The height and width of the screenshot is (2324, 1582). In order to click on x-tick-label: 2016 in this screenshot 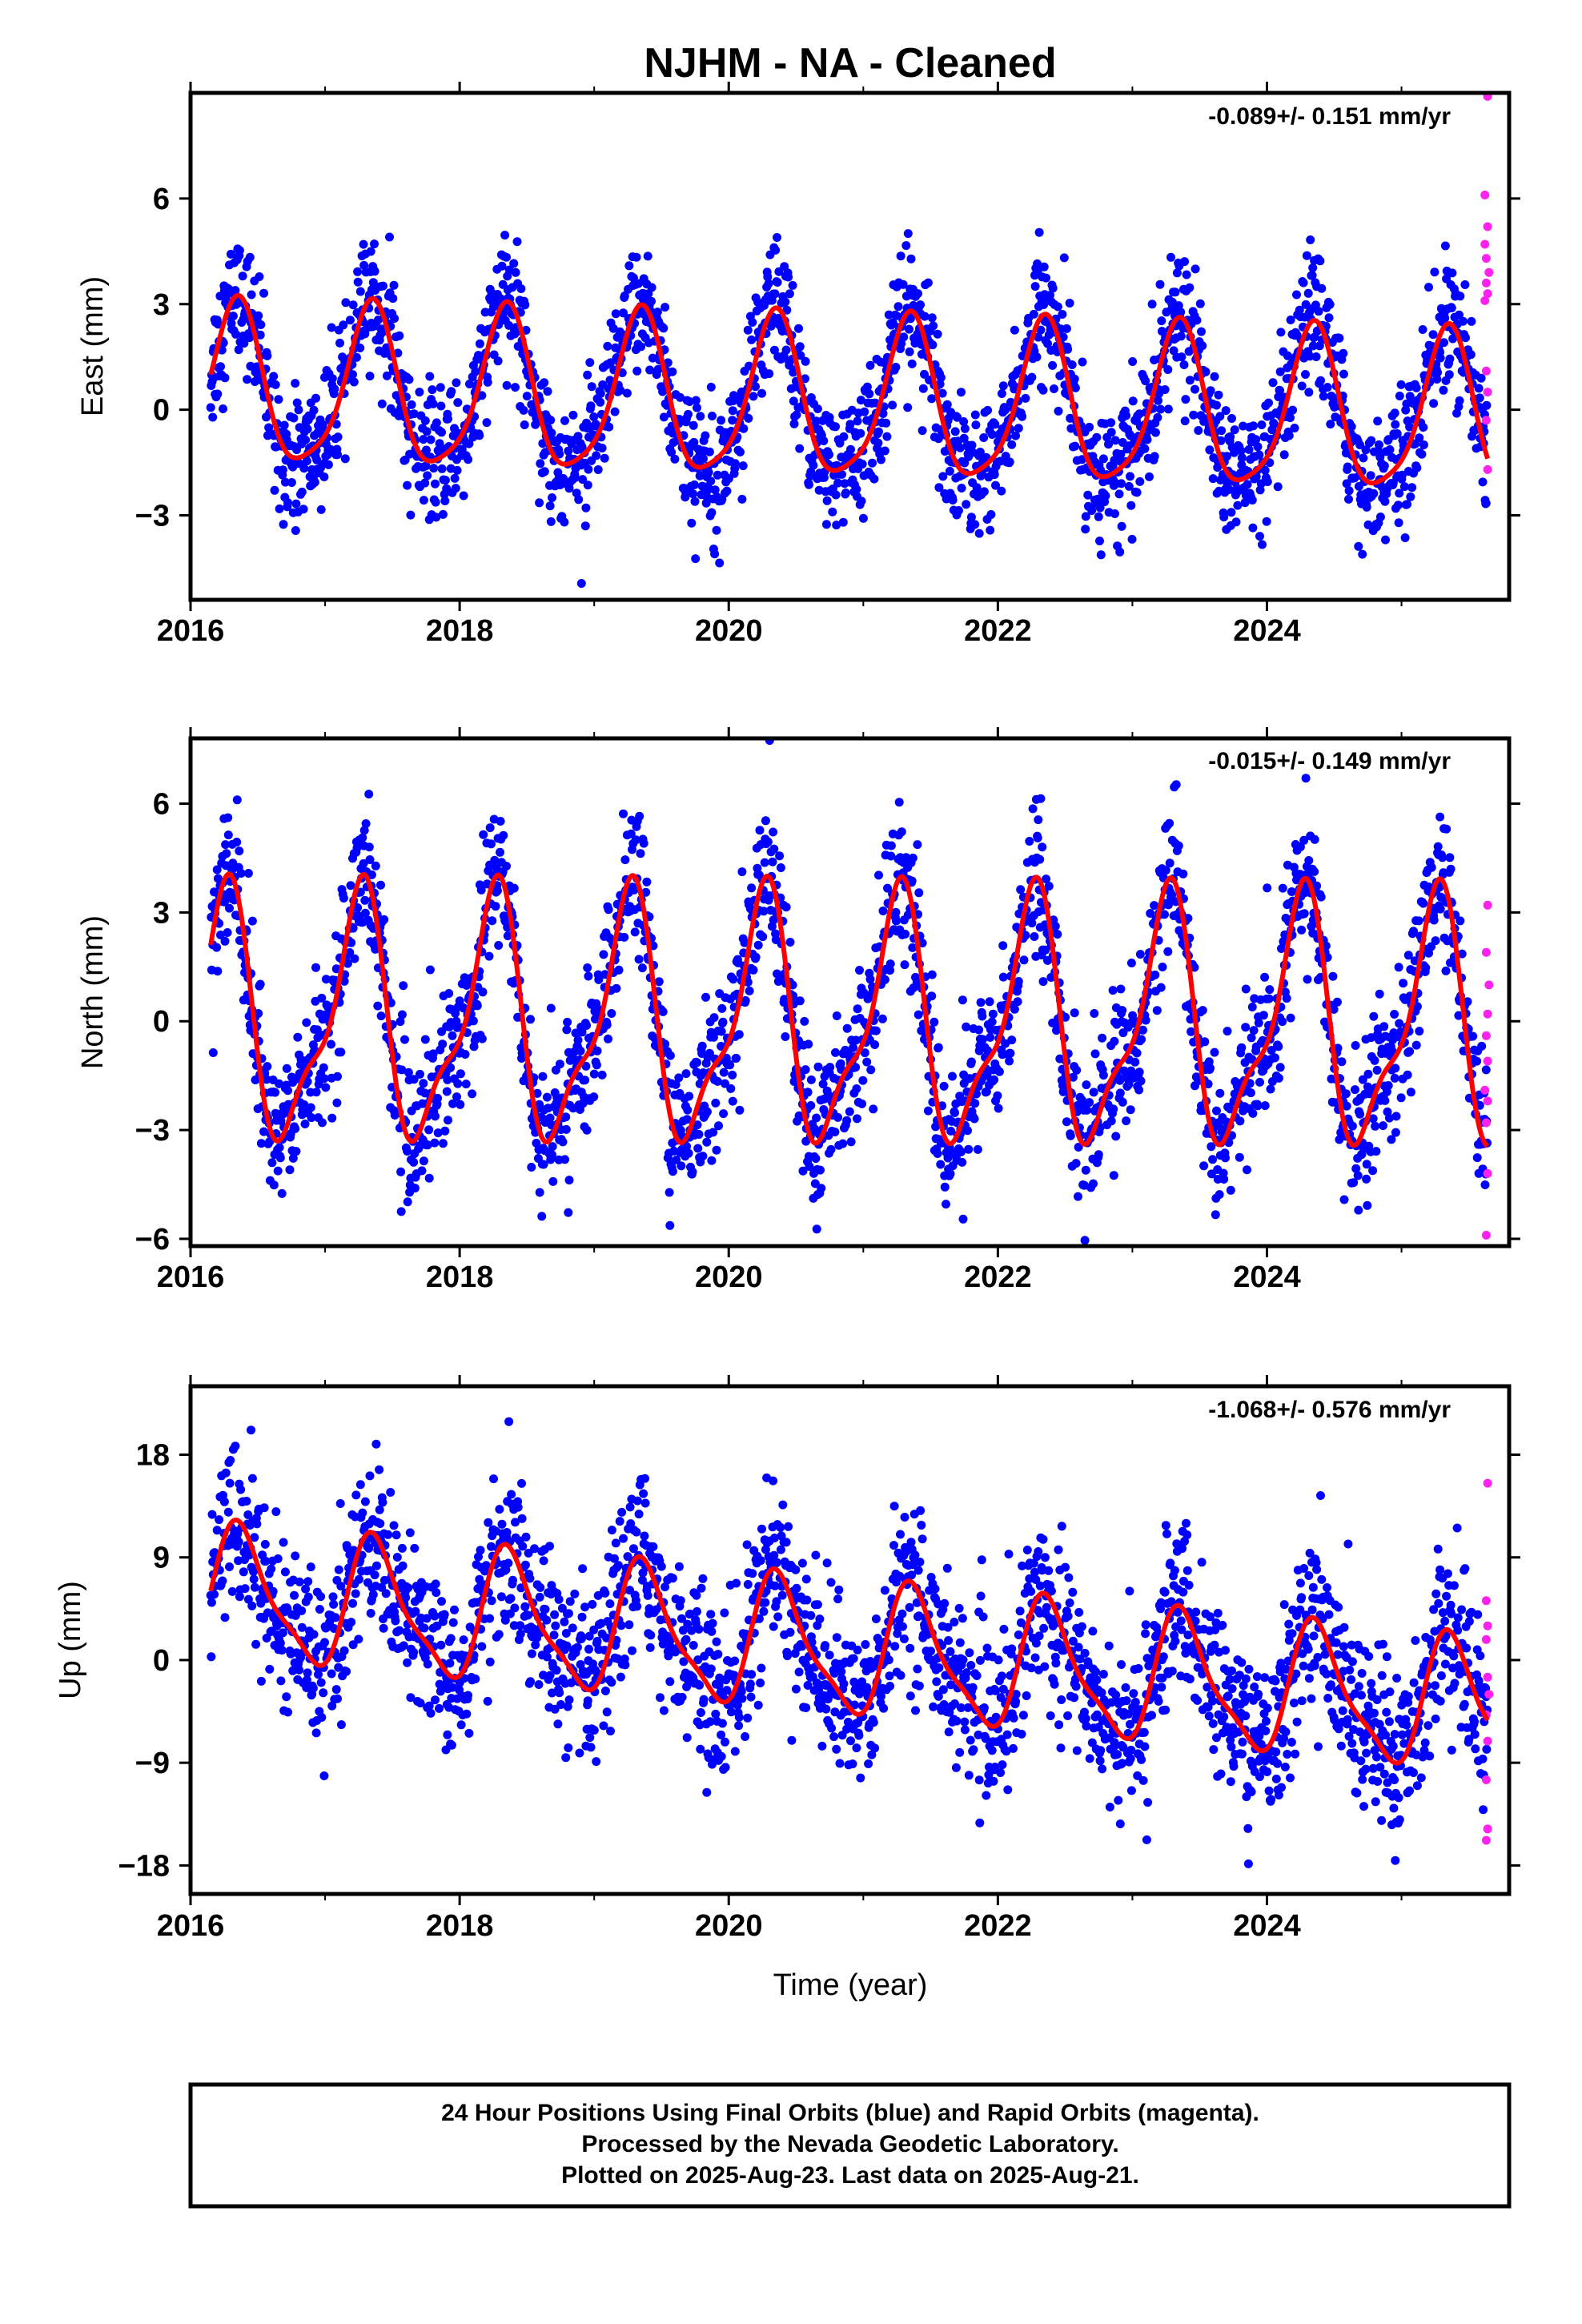, I will do `click(191, 631)`.